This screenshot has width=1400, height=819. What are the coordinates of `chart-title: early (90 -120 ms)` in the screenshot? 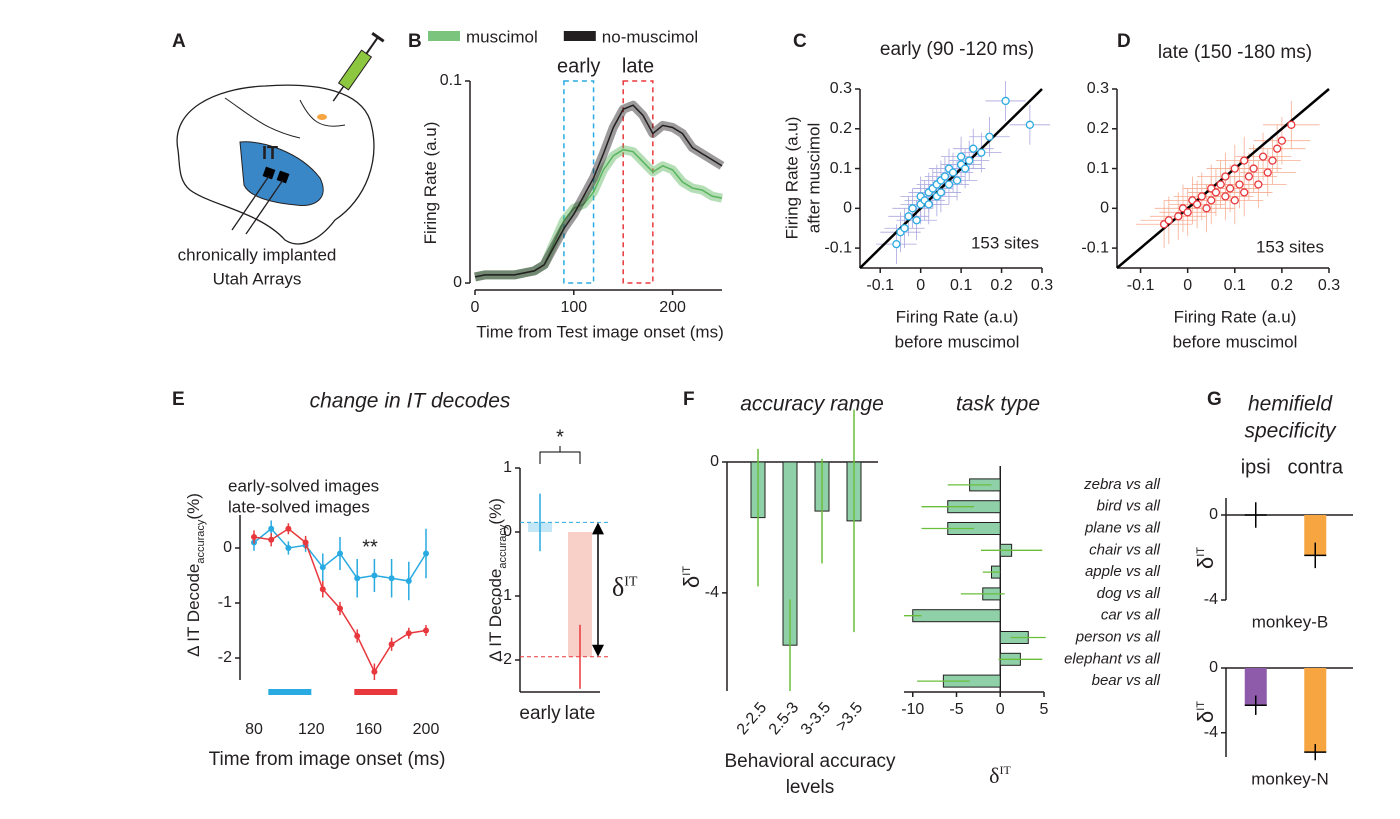 It's located at (957, 49).